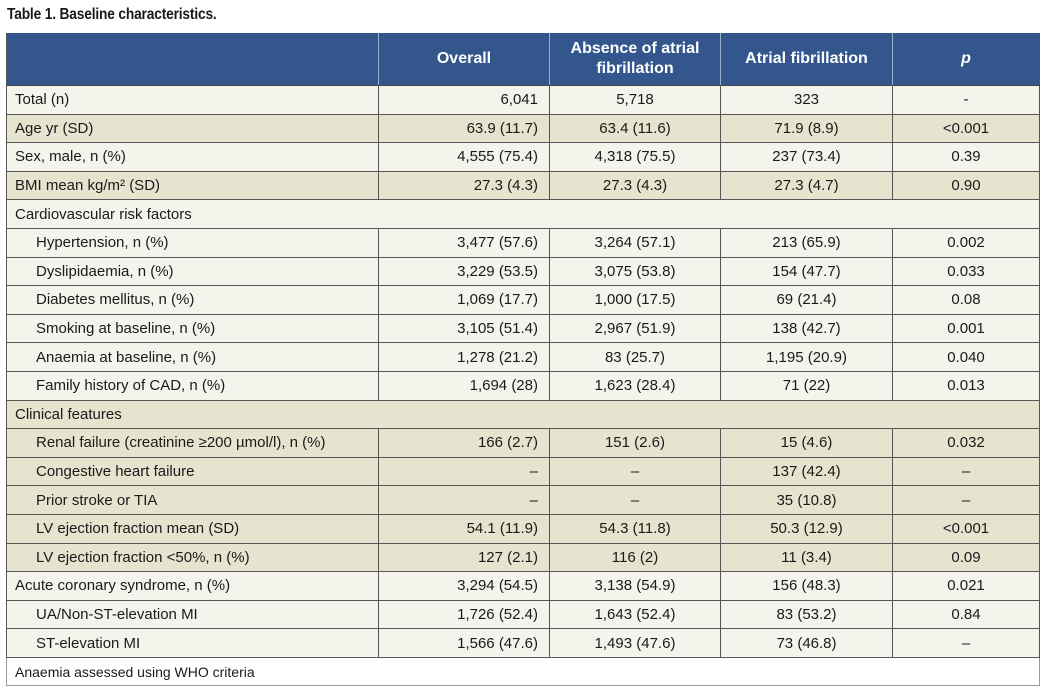 The width and height of the screenshot is (1045, 693). Describe the element at coordinates (966, 385) in the screenshot. I see `cell-p-value: 0.013` at that location.